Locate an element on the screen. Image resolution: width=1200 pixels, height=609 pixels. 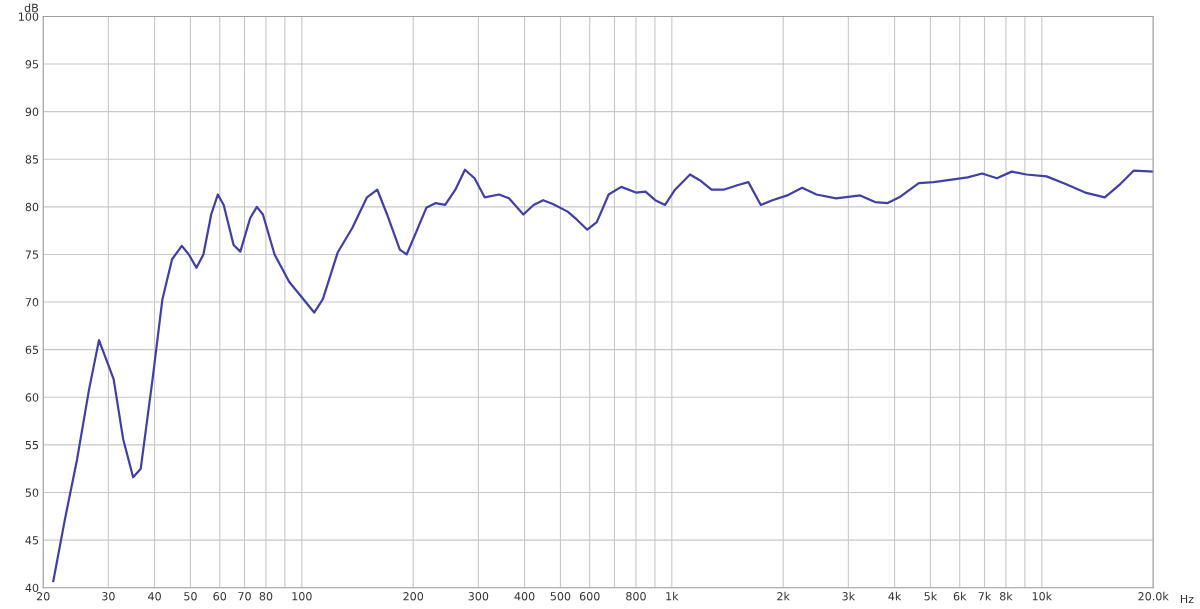
y-tick-label: 75 is located at coordinates (32, 254).